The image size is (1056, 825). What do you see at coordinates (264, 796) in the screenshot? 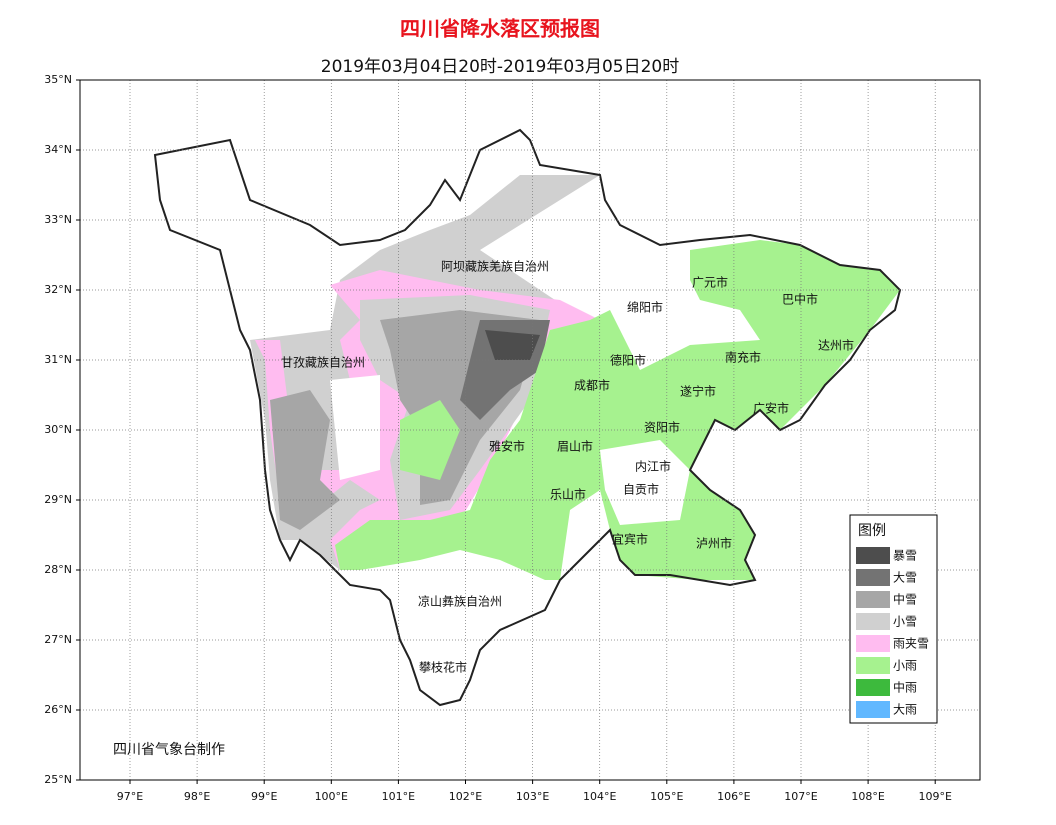
I see `lon-tick-label: 99°E` at bounding box center [264, 796].